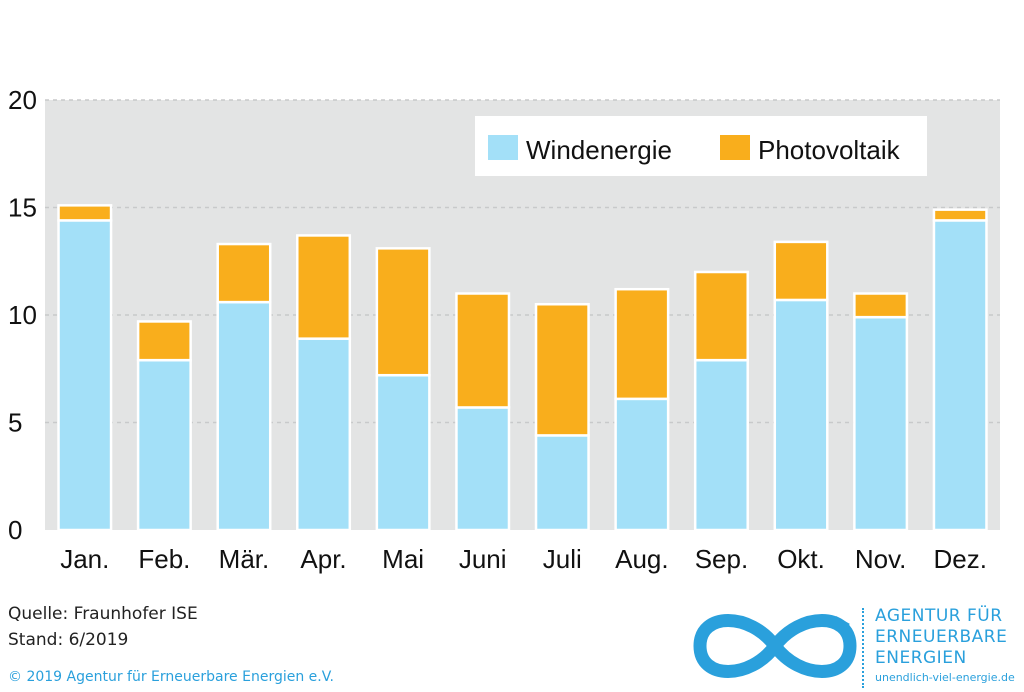 Image resolution: width=1024 pixels, height=692 pixels. Describe the element at coordinates (921, 658) in the screenshot. I see `logo-text-line-3: ENERGIEN` at that location.